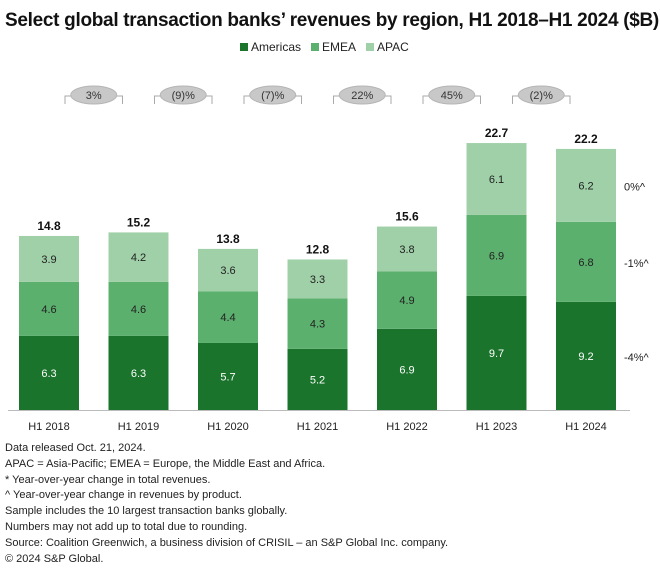 The image size is (660, 574). I want to click on data-label: 4.4, so click(227, 318).